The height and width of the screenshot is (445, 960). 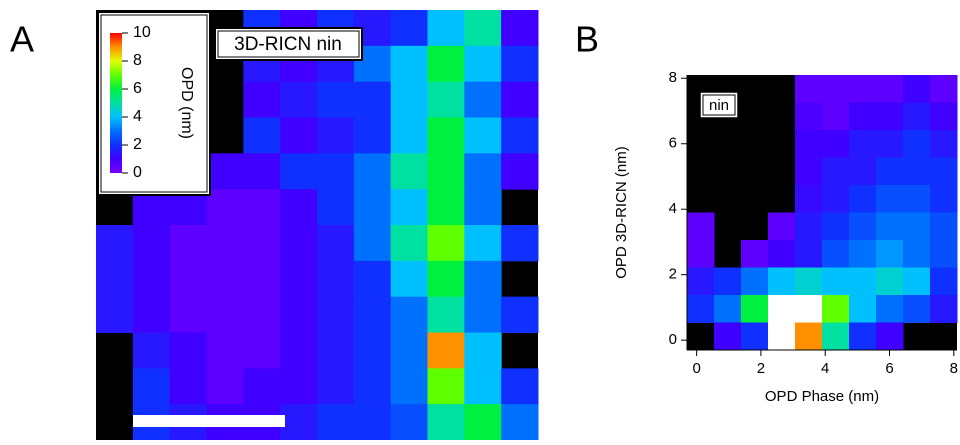 I want to click on y-tick-label: 0, so click(x=673, y=339).